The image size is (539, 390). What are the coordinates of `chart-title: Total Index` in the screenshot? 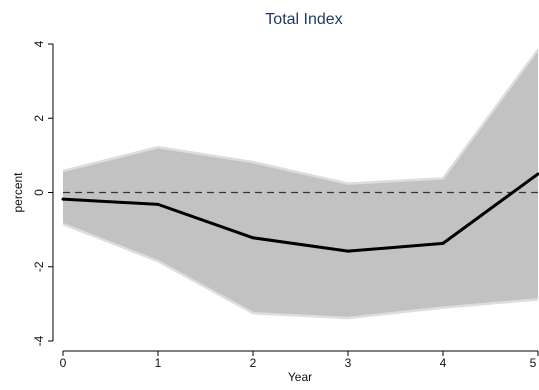 It's located at (303, 19).